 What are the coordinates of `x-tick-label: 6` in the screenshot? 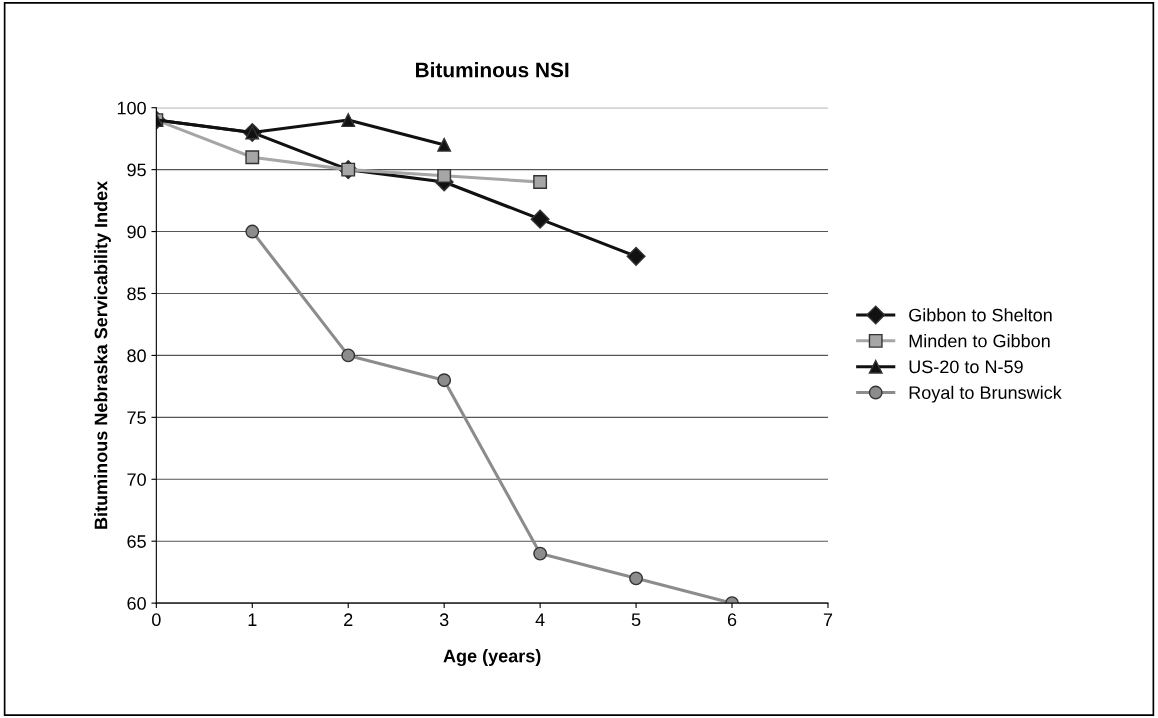 It's located at (732, 620).